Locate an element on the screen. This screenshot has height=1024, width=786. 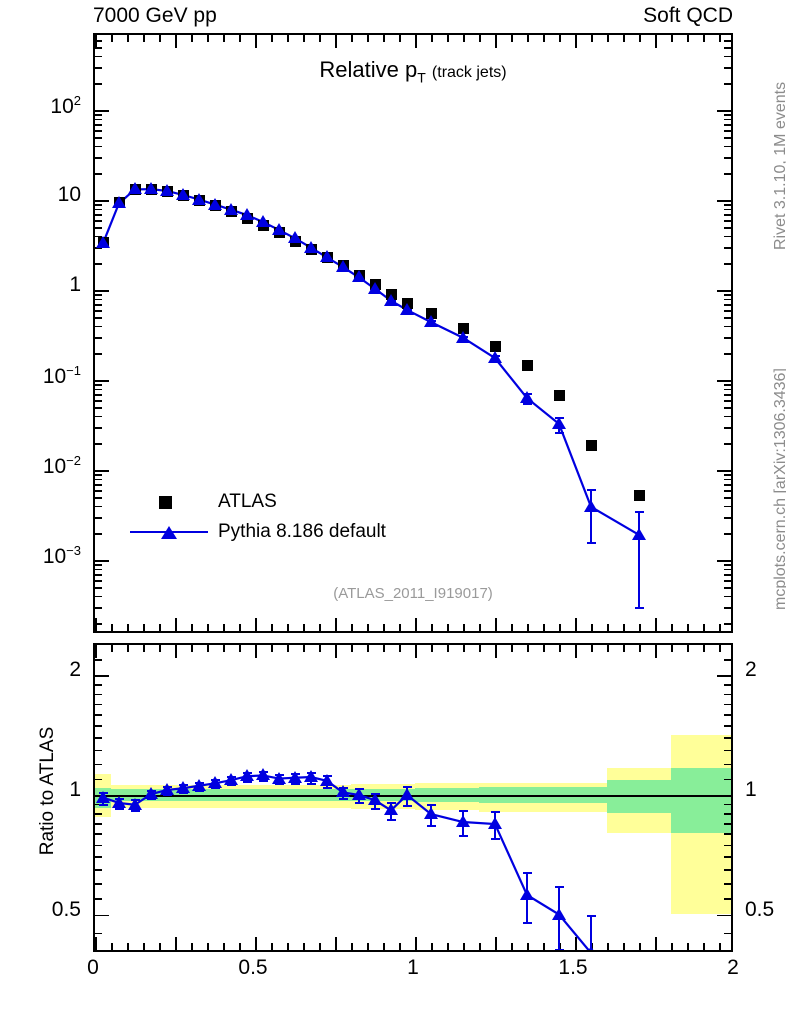
page-title: Relative pT (track jets) is located at coordinates (413, 71).